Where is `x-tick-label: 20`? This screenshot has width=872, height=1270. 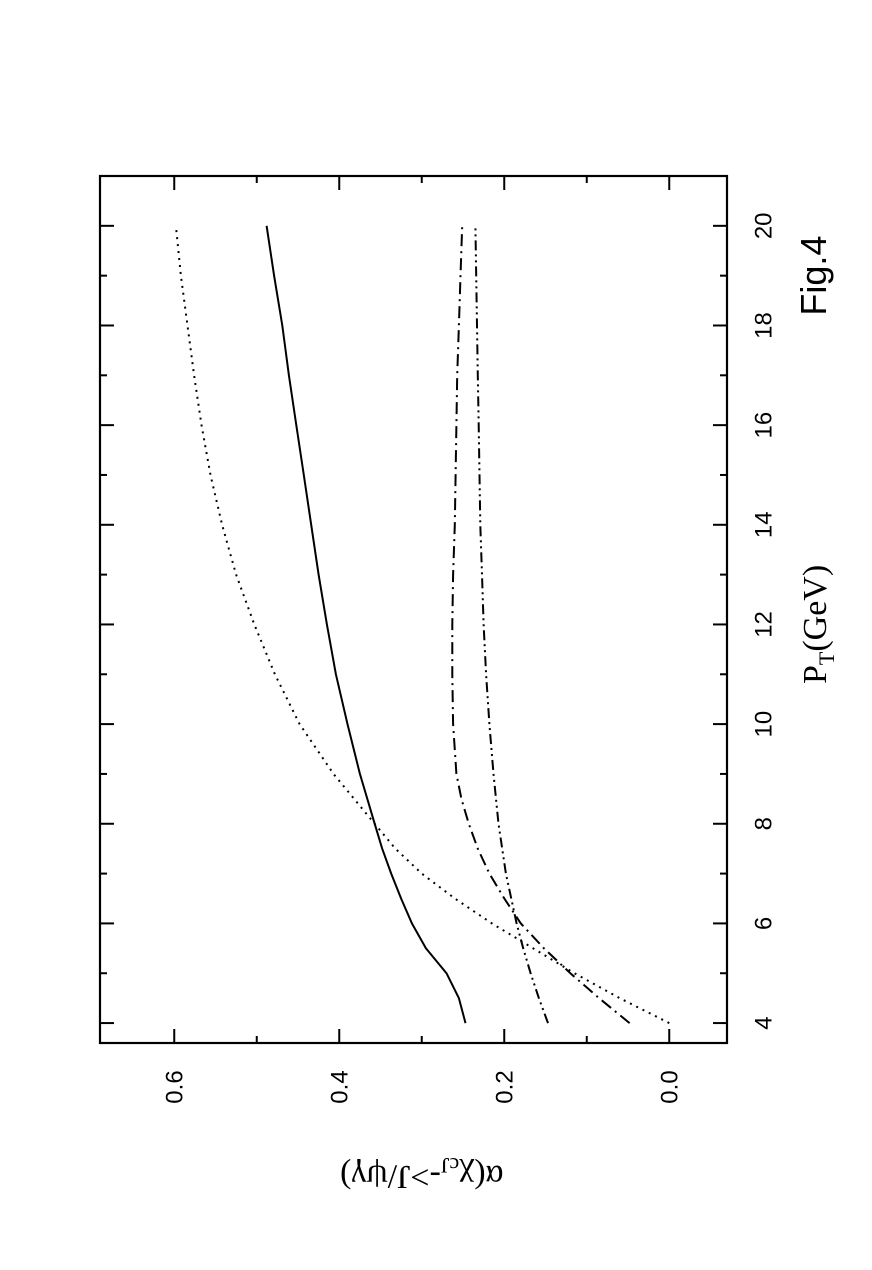
x-tick-label: 20 is located at coordinates (763, 225).